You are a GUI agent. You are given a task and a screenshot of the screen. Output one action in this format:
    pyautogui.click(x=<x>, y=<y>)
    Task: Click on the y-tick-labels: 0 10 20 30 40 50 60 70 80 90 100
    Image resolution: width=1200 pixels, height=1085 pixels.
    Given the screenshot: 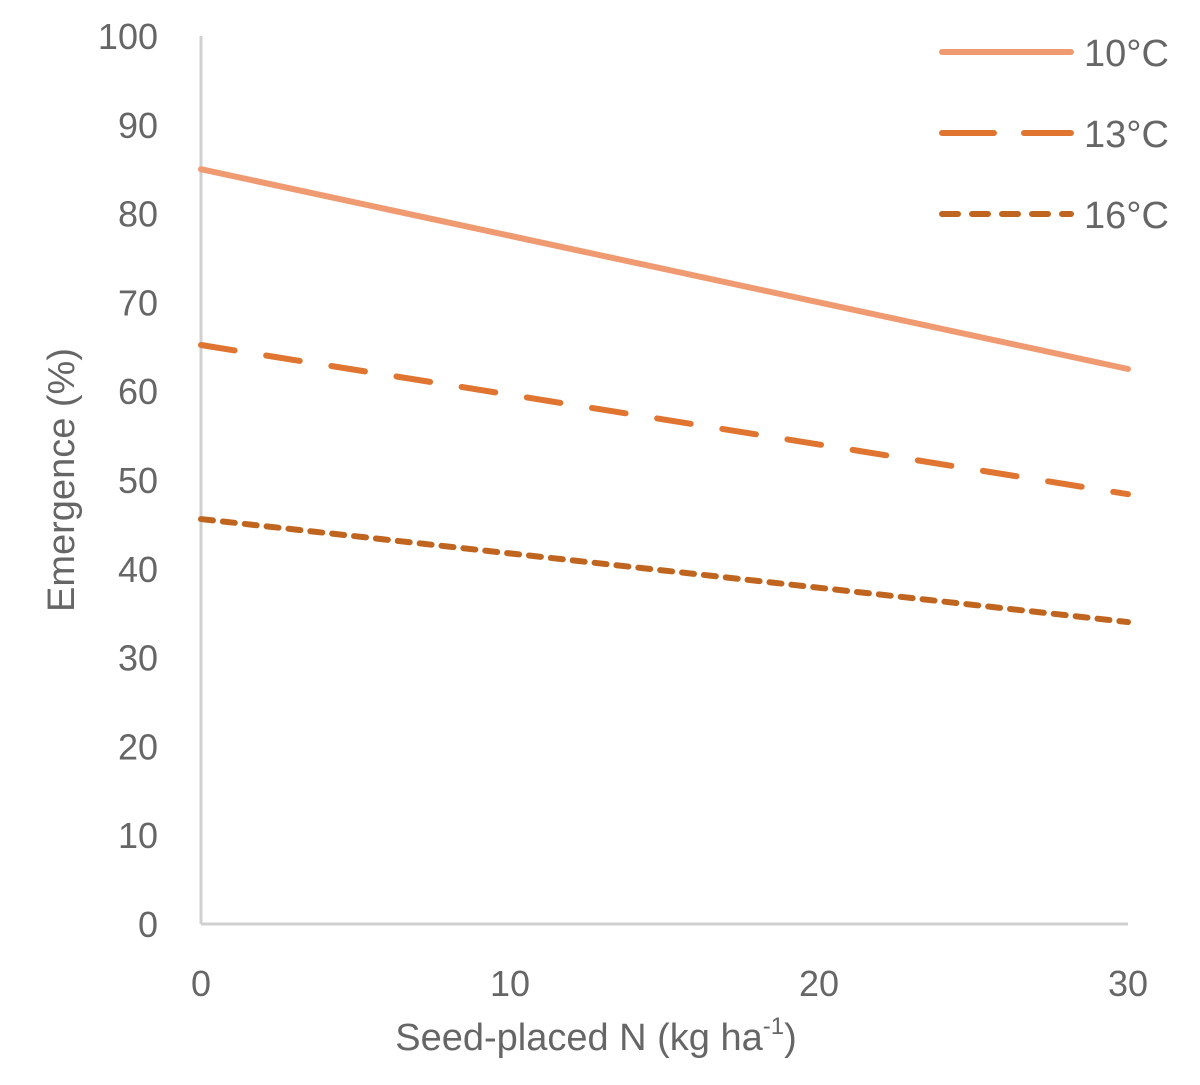 What is the action you would take?
    pyautogui.click(x=128, y=480)
    